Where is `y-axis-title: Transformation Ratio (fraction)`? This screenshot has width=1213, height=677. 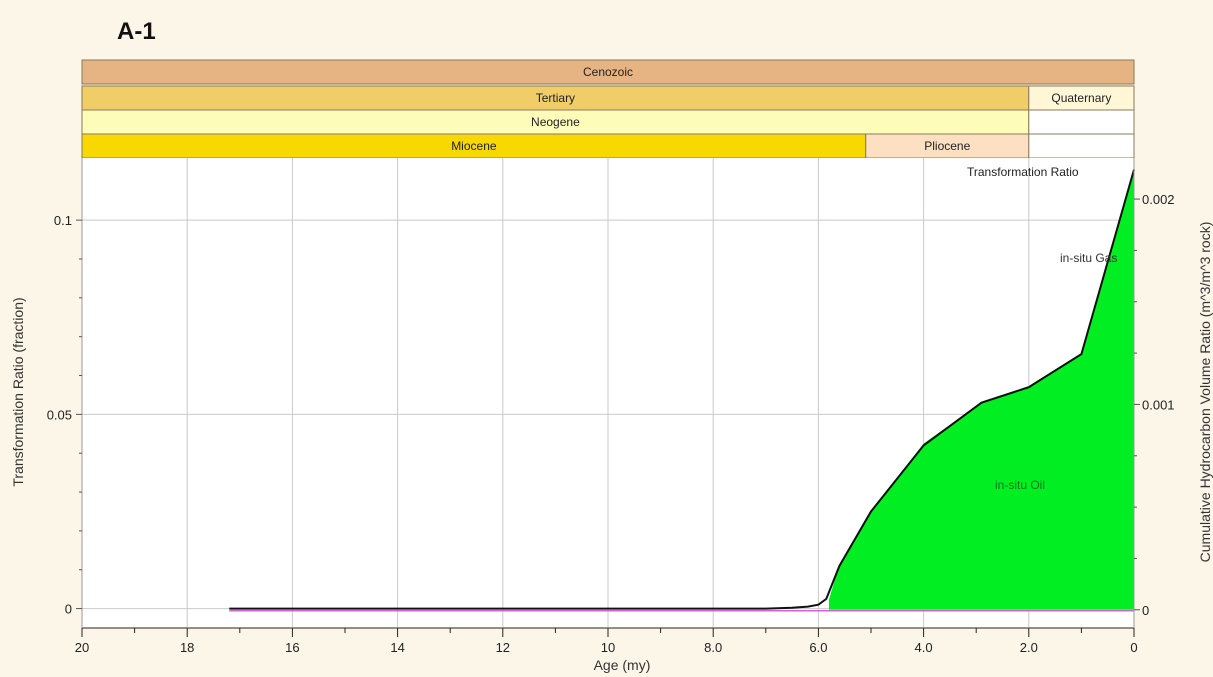 y-axis-title: Transformation Ratio (fraction) is located at coordinates (18, 391).